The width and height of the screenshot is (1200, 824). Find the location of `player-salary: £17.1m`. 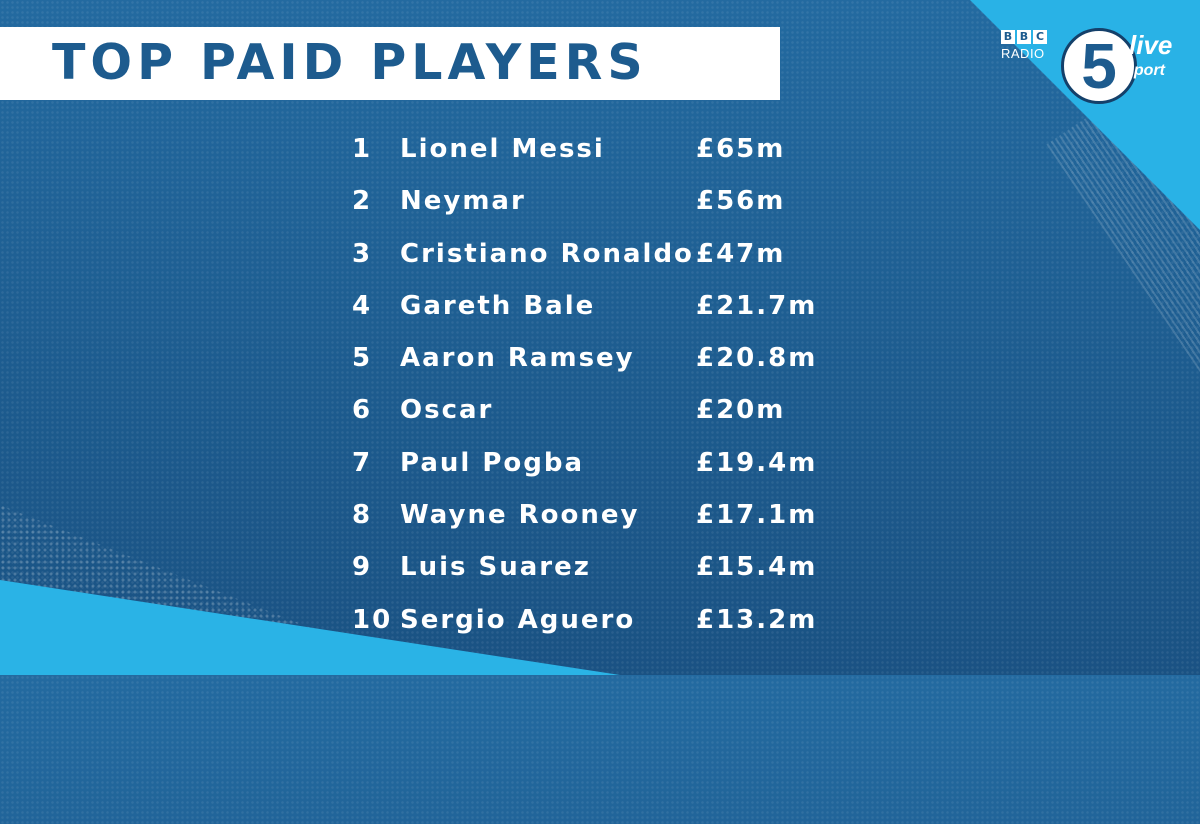

player-salary: £17.1m is located at coordinates (757, 515).